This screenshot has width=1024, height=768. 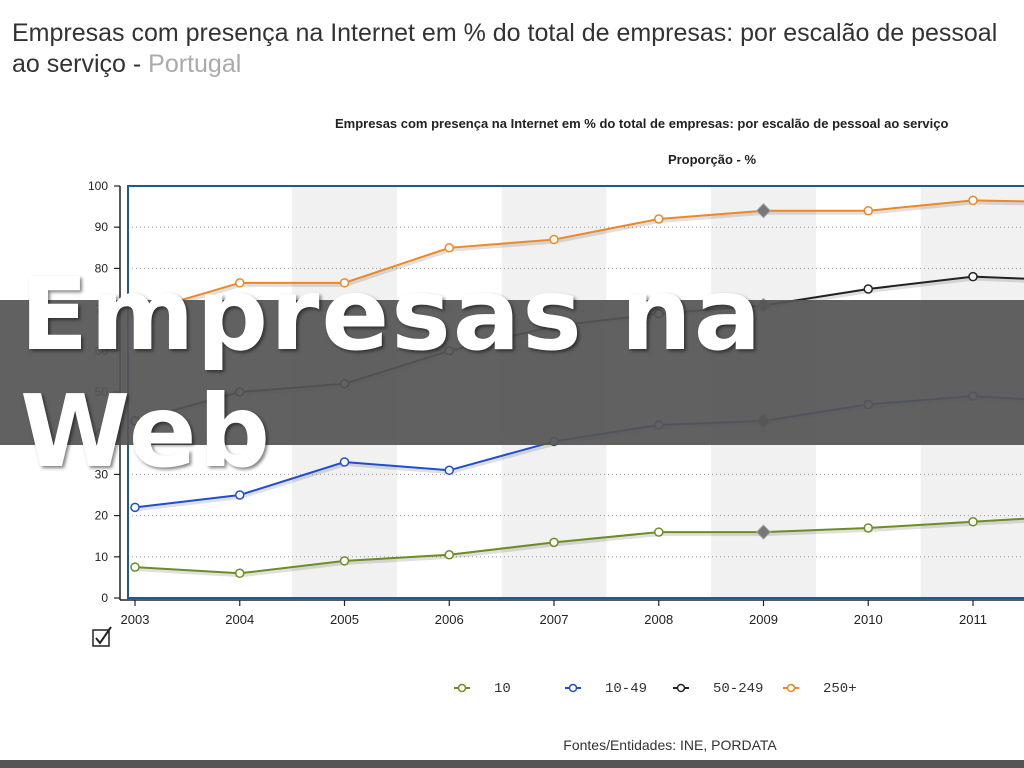 I want to click on legend-item: 10, so click(x=482, y=689).